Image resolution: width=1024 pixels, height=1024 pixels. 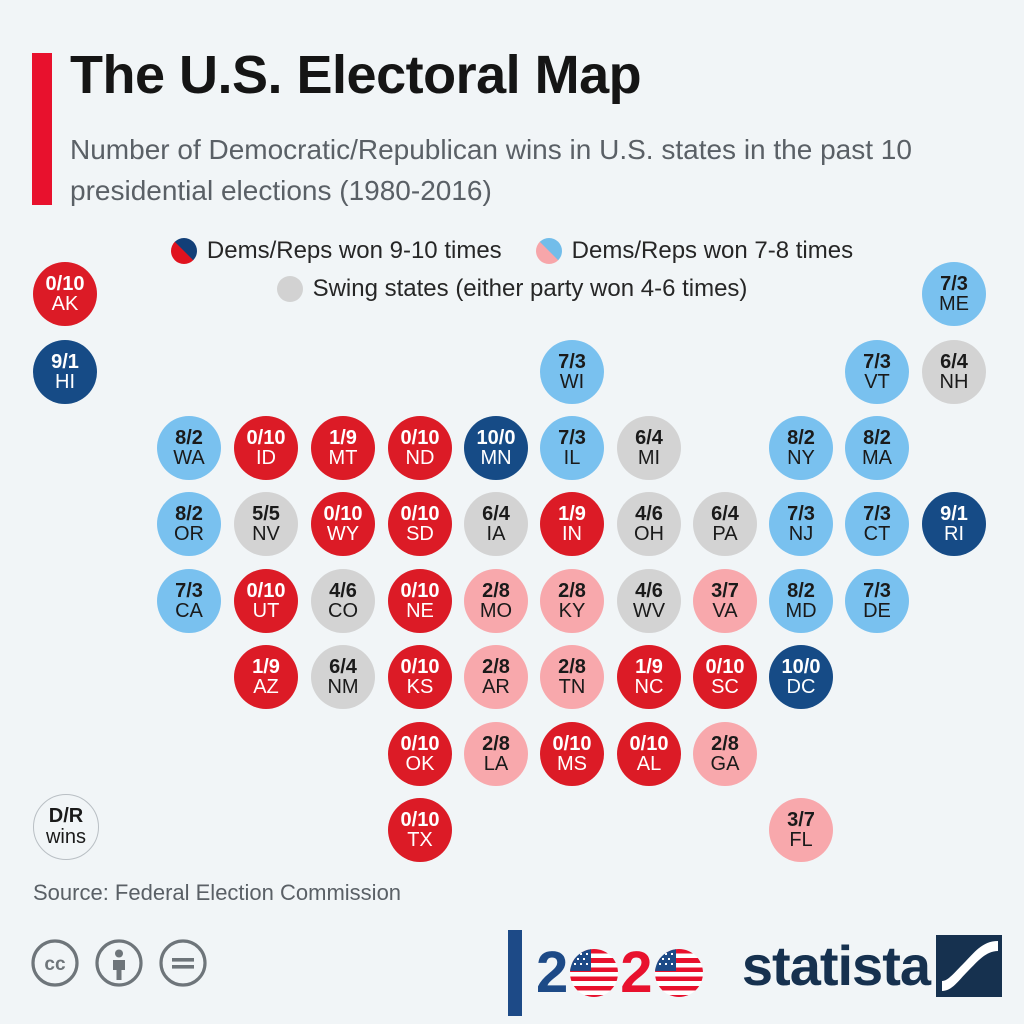 What do you see at coordinates (801, 830) in the screenshot?
I see `state-circle-fl: 3/7 FL` at bounding box center [801, 830].